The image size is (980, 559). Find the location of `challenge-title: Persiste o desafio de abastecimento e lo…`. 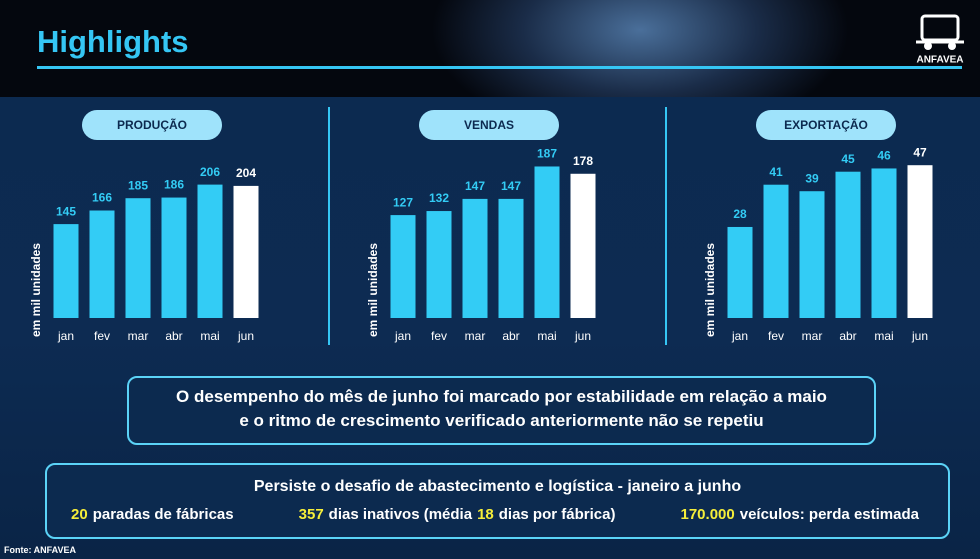

challenge-title: Persiste o desafio de abastecimento e lo… is located at coordinates (497, 486).